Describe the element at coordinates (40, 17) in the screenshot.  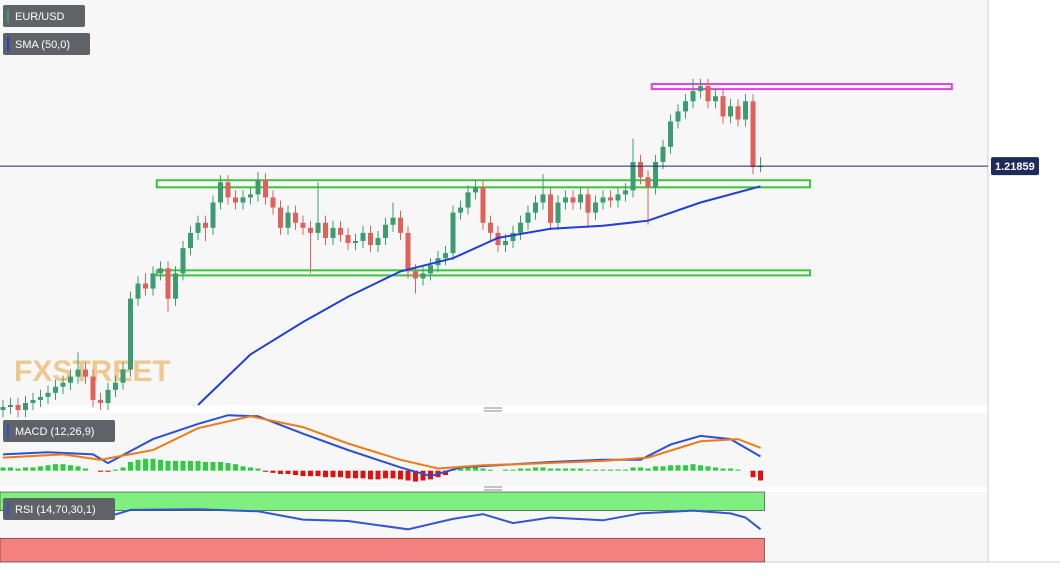
I see `chart-title: EUR/USD` at that location.